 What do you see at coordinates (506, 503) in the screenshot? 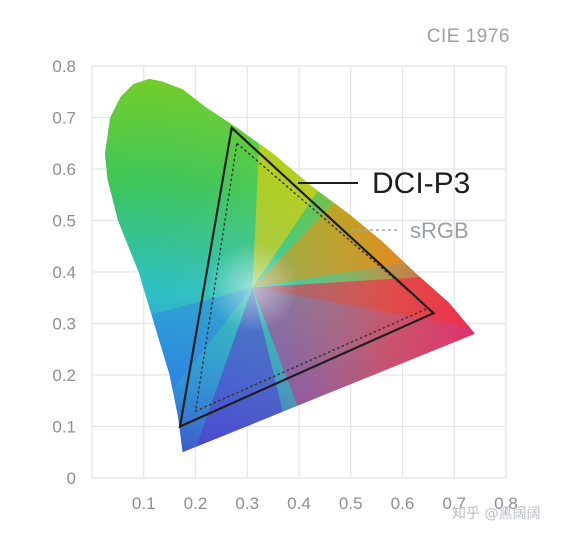
I see `x-tick-label: 0.8` at bounding box center [506, 503].